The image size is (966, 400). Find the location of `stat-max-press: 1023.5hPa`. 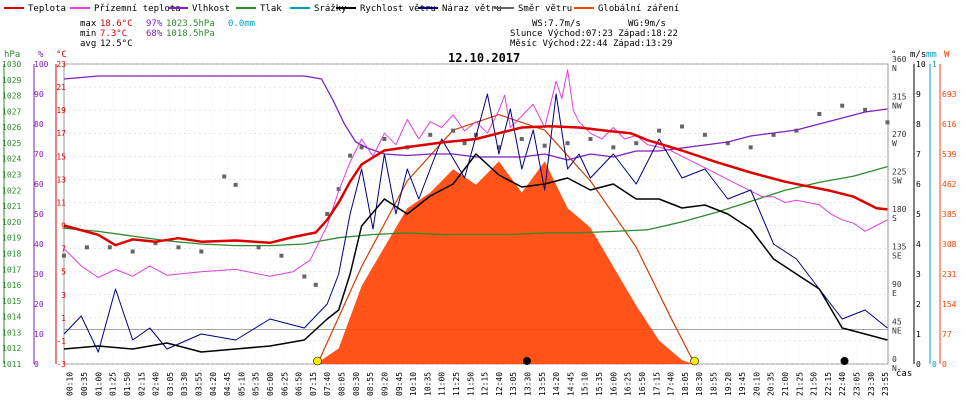

stat-max-press: 1023.5hPa is located at coordinates (190, 24).